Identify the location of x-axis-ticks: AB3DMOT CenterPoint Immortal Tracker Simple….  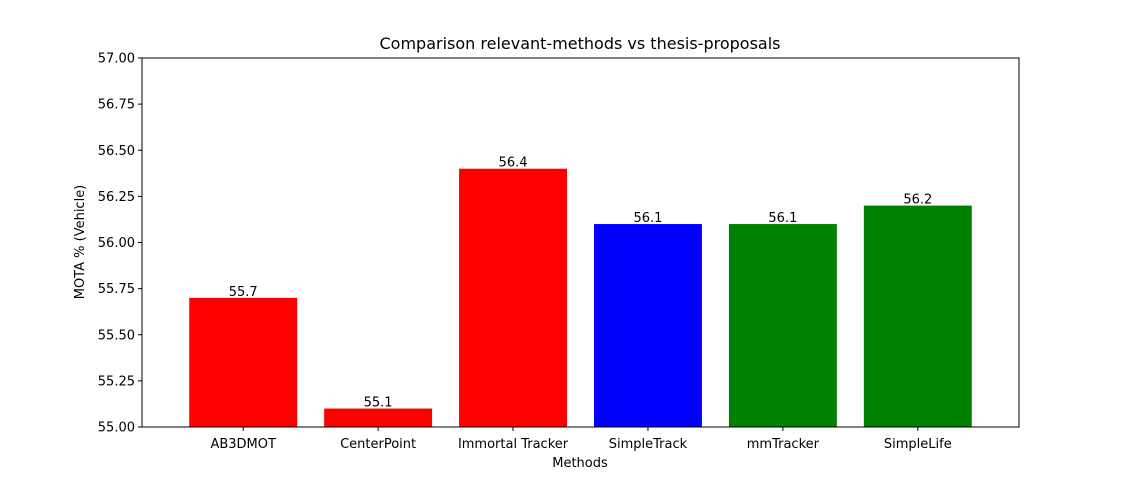
(581, 439).